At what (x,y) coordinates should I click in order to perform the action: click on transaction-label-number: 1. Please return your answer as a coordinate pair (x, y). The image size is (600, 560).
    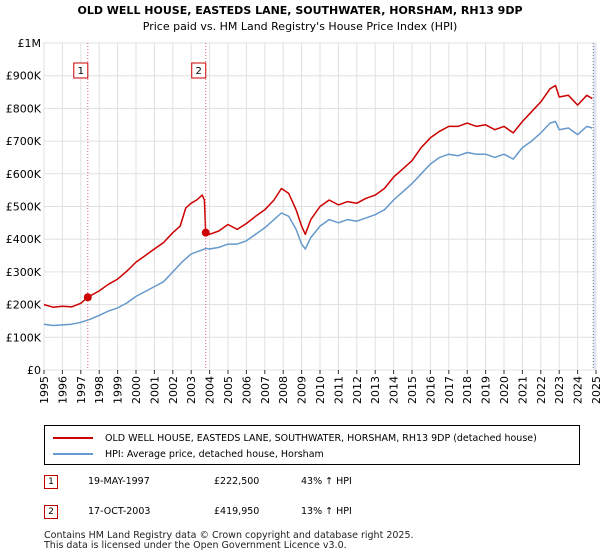
    Looking at the image, I should click on (81, 71).